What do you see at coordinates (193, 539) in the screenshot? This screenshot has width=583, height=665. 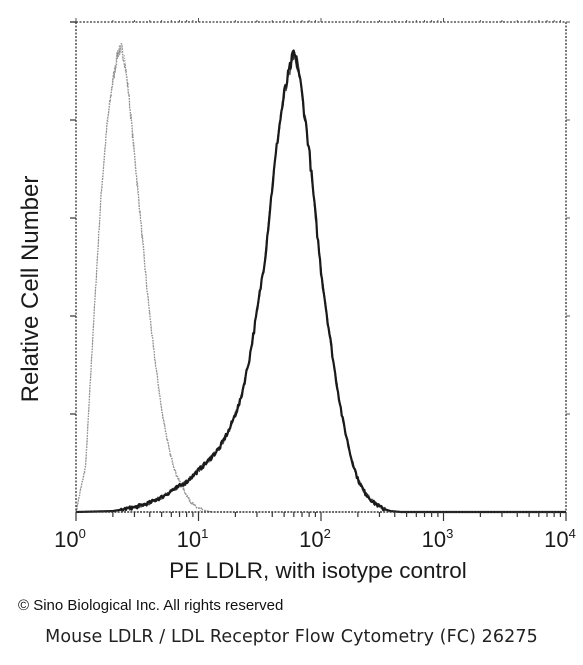 I see `x-tick-label: 10¹` at bounding box center [193, 539].